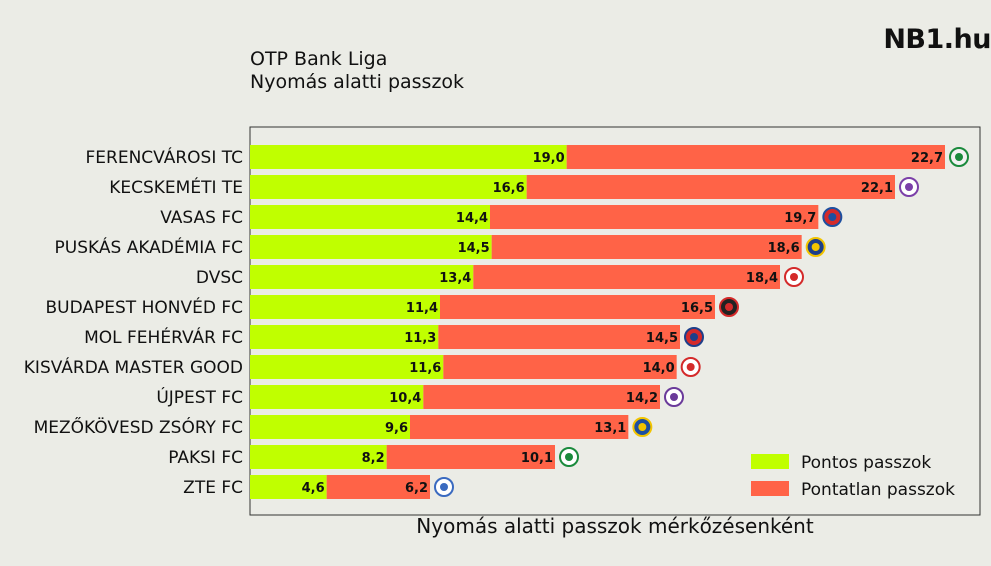 The height and width of the screenshot is (566, 991). Describe the element at coordinates (405, 398) in the screenshot. I see `data-label-pontos: 10,4` at that location.